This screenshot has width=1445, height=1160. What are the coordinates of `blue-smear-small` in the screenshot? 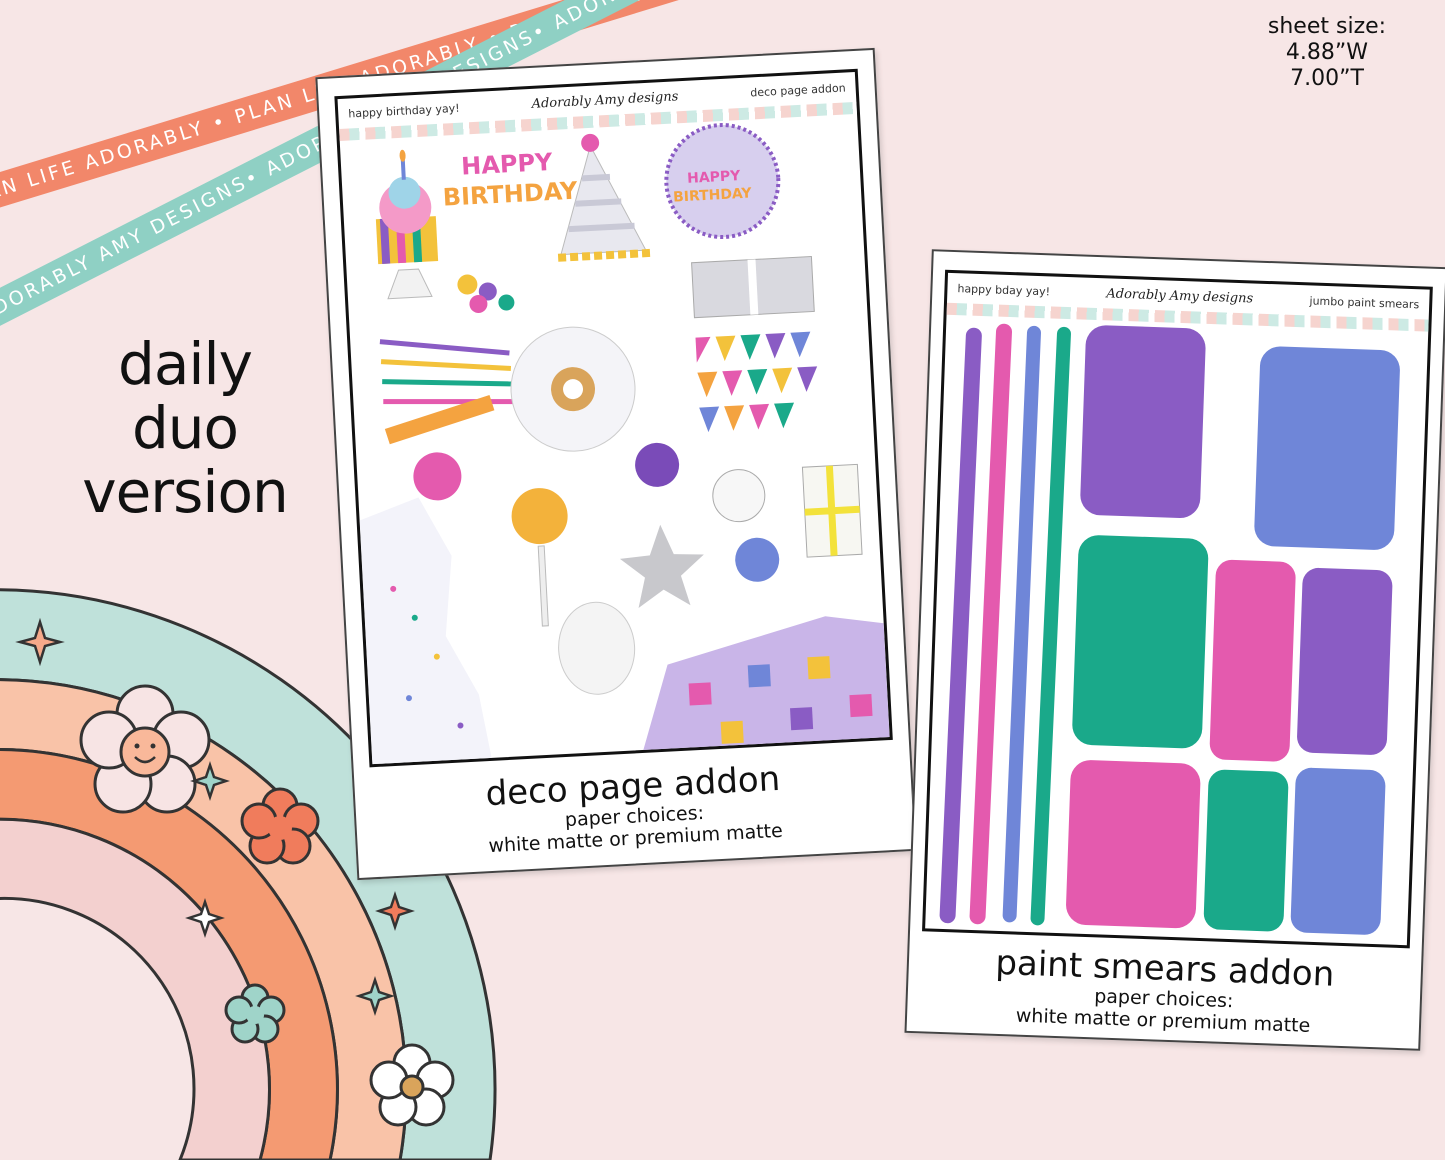 It's located at (1338, 851).